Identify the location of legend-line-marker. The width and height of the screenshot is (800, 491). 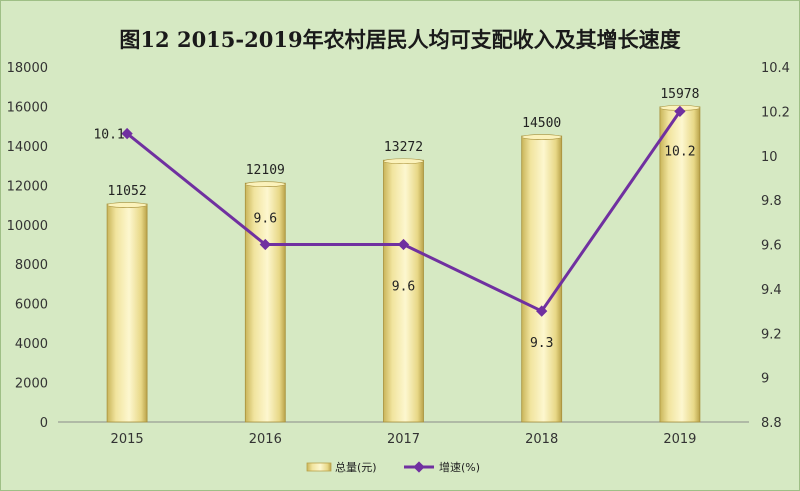
(419, 467).